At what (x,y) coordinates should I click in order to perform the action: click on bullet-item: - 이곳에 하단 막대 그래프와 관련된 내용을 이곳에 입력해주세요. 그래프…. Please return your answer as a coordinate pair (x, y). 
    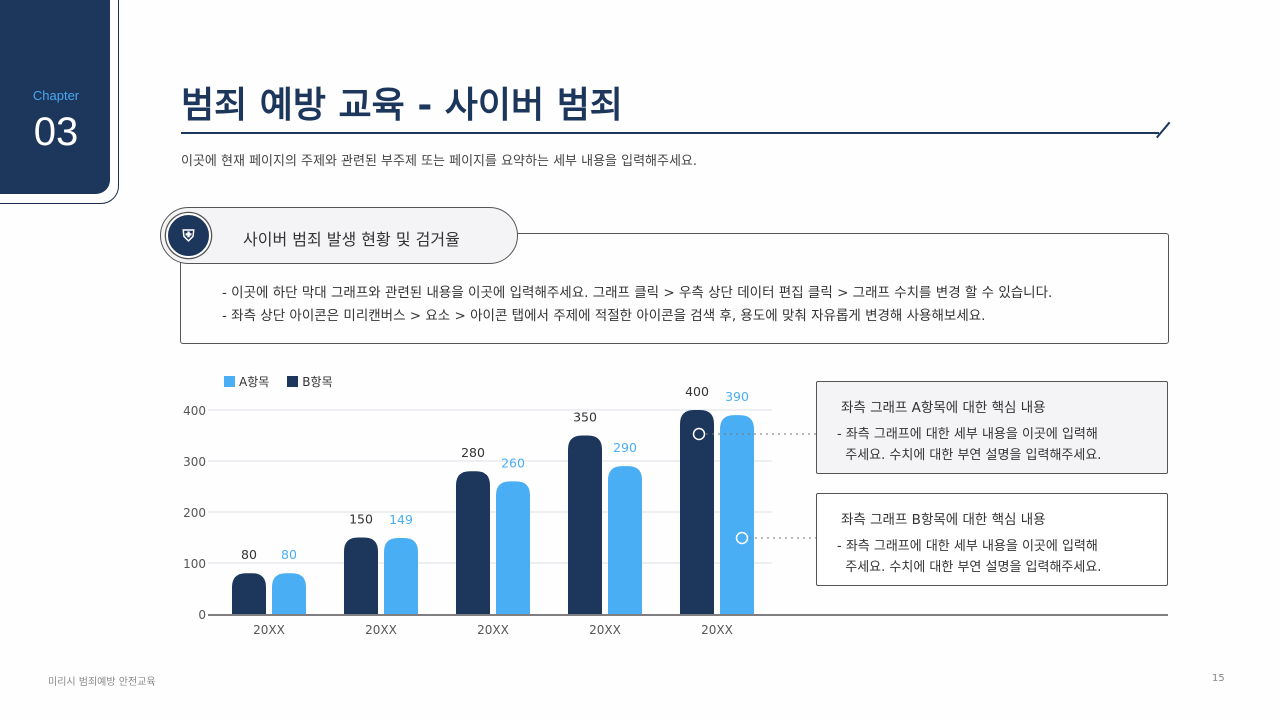
    Looking at the image, I should click on (637, 293).